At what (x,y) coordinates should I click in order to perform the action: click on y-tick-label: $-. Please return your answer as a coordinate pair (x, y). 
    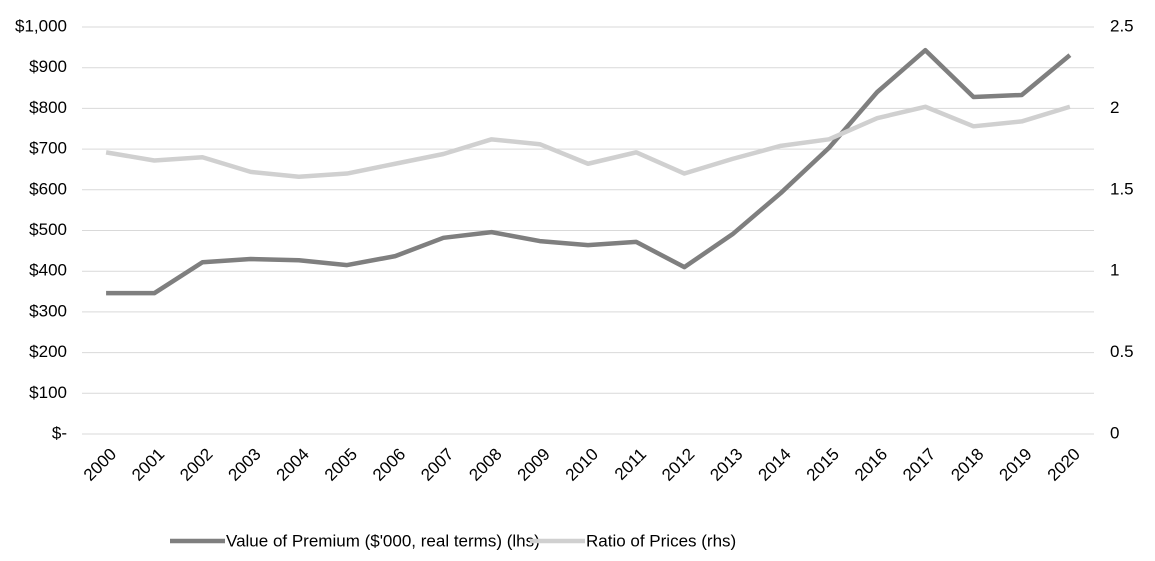
    Looking at the image, I should click on (59, 432).